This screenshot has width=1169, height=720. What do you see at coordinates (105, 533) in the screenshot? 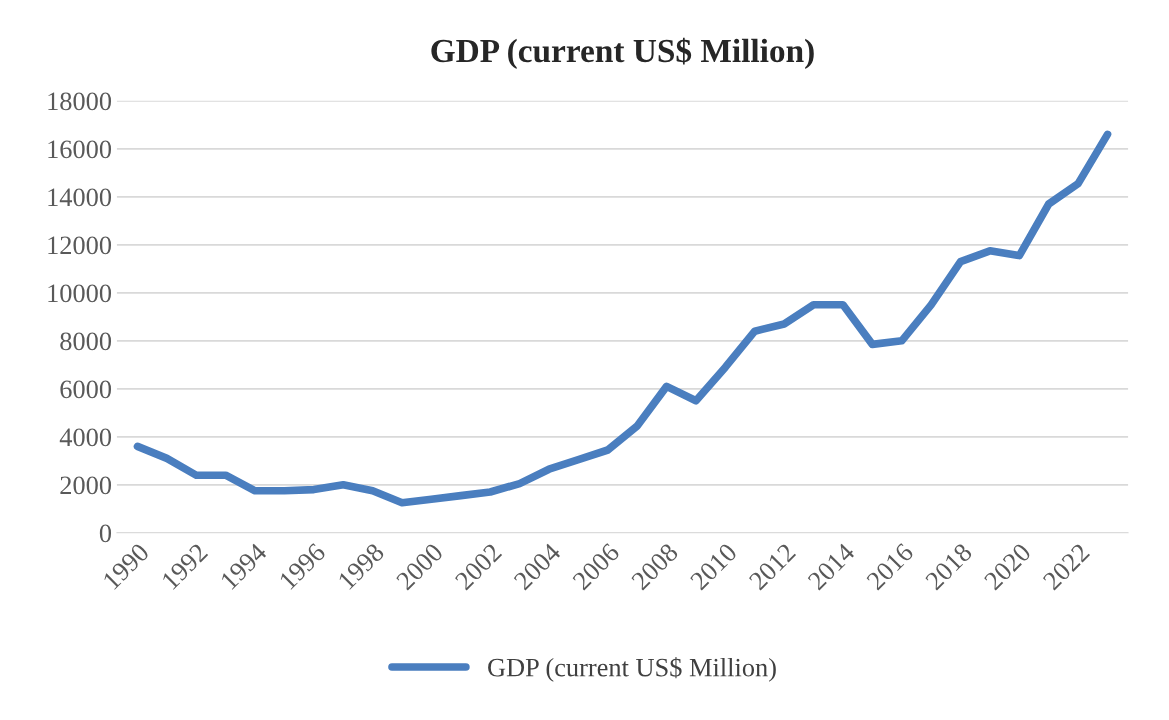
I see `y-tick-label: 0` at bounding box center [105, 533].